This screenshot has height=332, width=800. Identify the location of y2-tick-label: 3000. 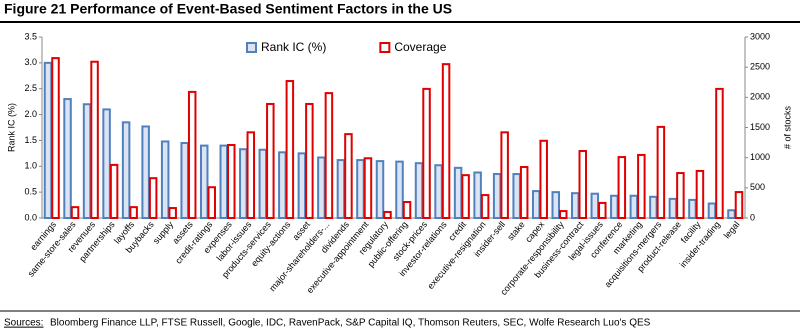
(760, 36).